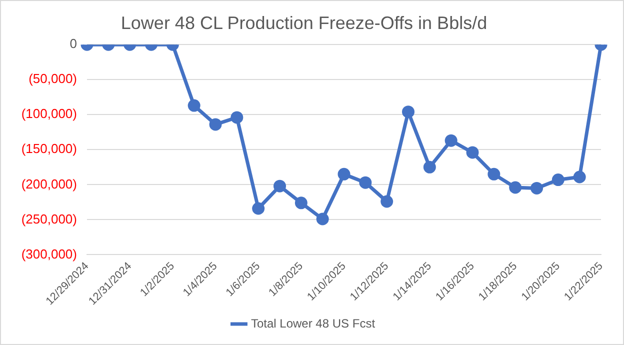  What do you see at coordinates (49, 114) in the screenshot?
I see `y-tick-label: (100,000)` at bounding box center [49, 114].